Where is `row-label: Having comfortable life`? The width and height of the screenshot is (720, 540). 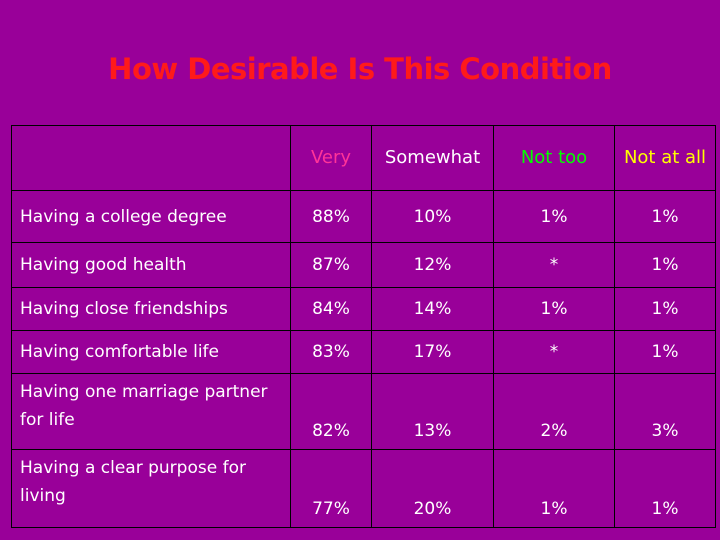
row-label: Having comfortable life is located at coordinates (151, 352).